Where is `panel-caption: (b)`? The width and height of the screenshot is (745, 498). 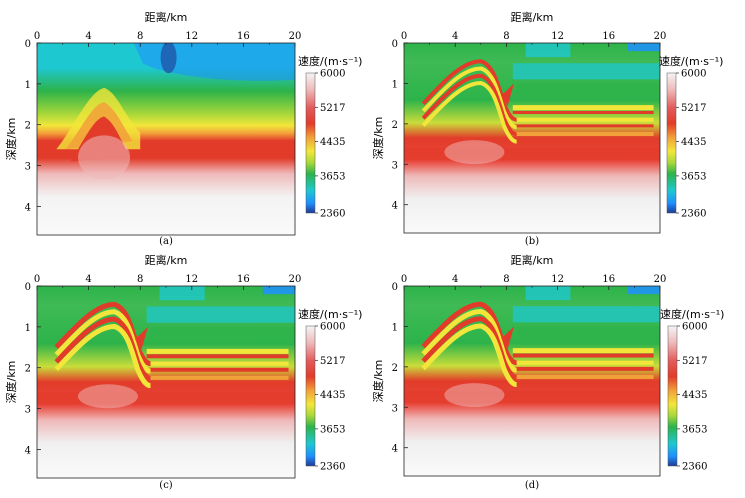
panel-caption: (b) is located at coordinates (532, 241).